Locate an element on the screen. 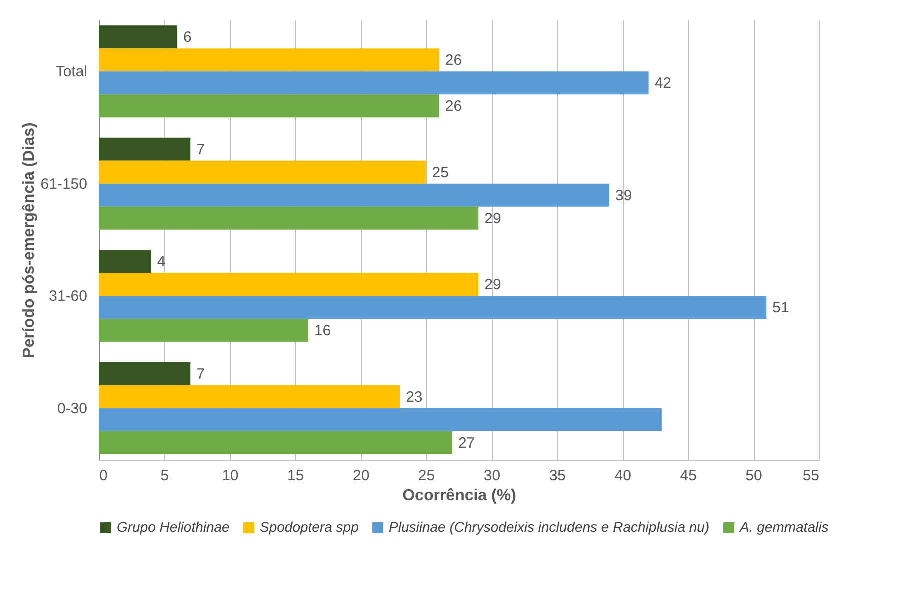  data-label: 42 is located at coordinates (663, 83).